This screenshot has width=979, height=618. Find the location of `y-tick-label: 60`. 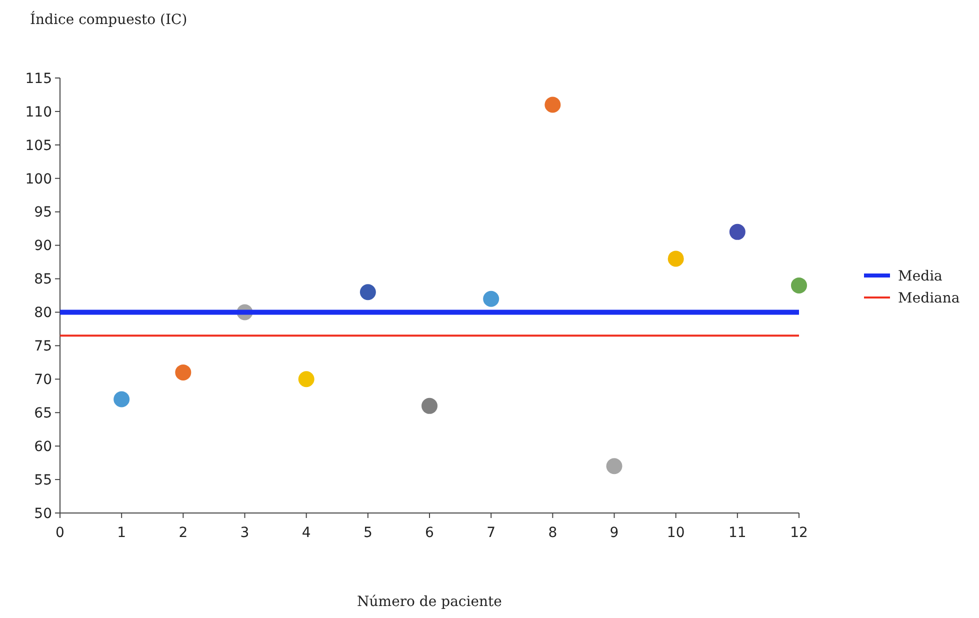

y-tick-label: 60 is located at coordinates (43, 446).